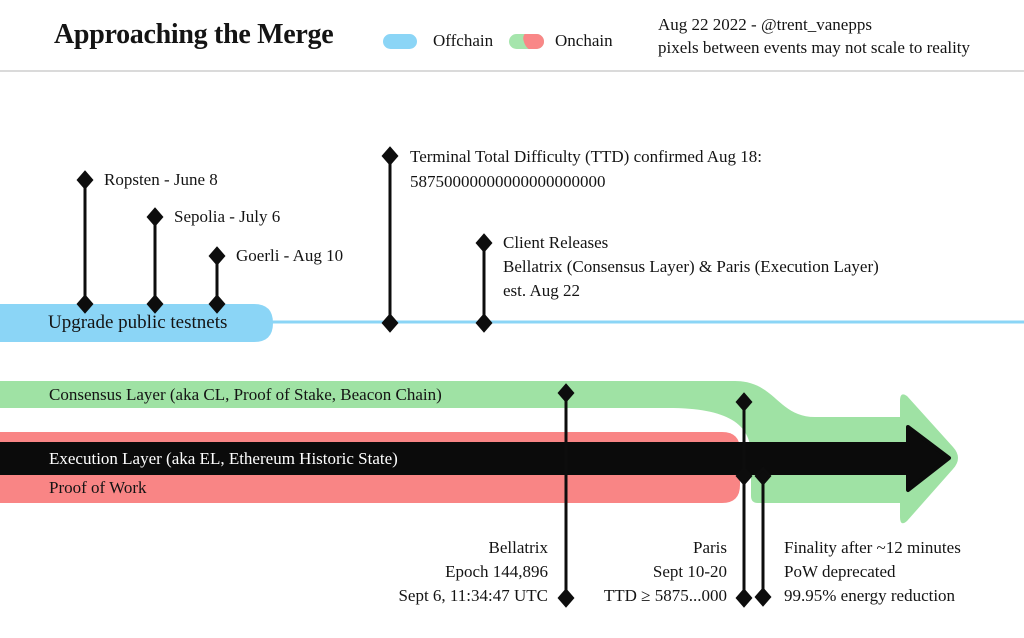 The image size is (1024, 638). What do you see at coordinates (390, 323) in the screenshot?
I see `ttd-diamond-bottom` at bounding box center [390, 323].